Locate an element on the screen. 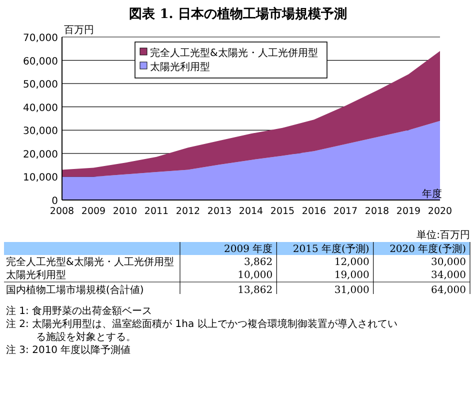 This screenshot has width=476, height=400. x-tick-label: 2019 is located at coordinates (408, 211).